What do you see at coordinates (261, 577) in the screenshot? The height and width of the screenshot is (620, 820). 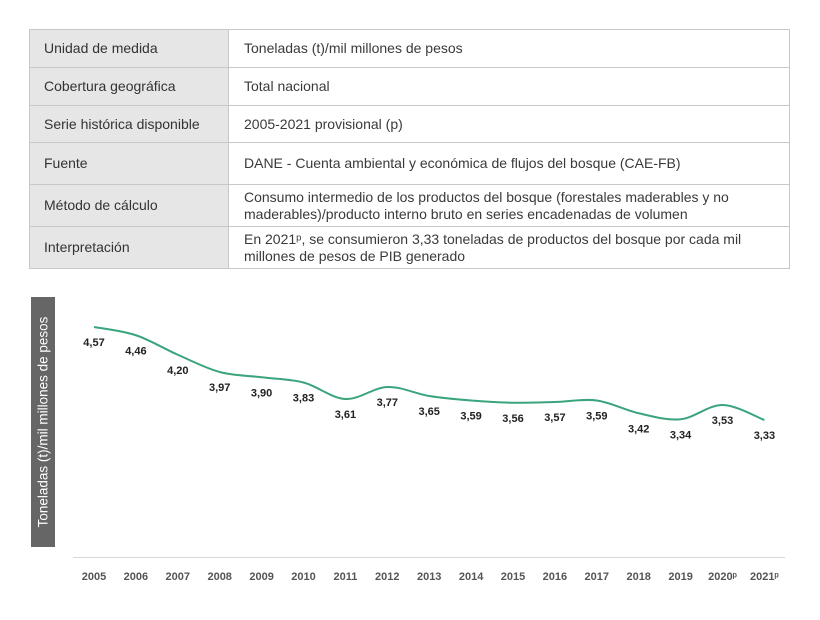 I see `x-tick-label: 2009` at bounding box center [261, 577].